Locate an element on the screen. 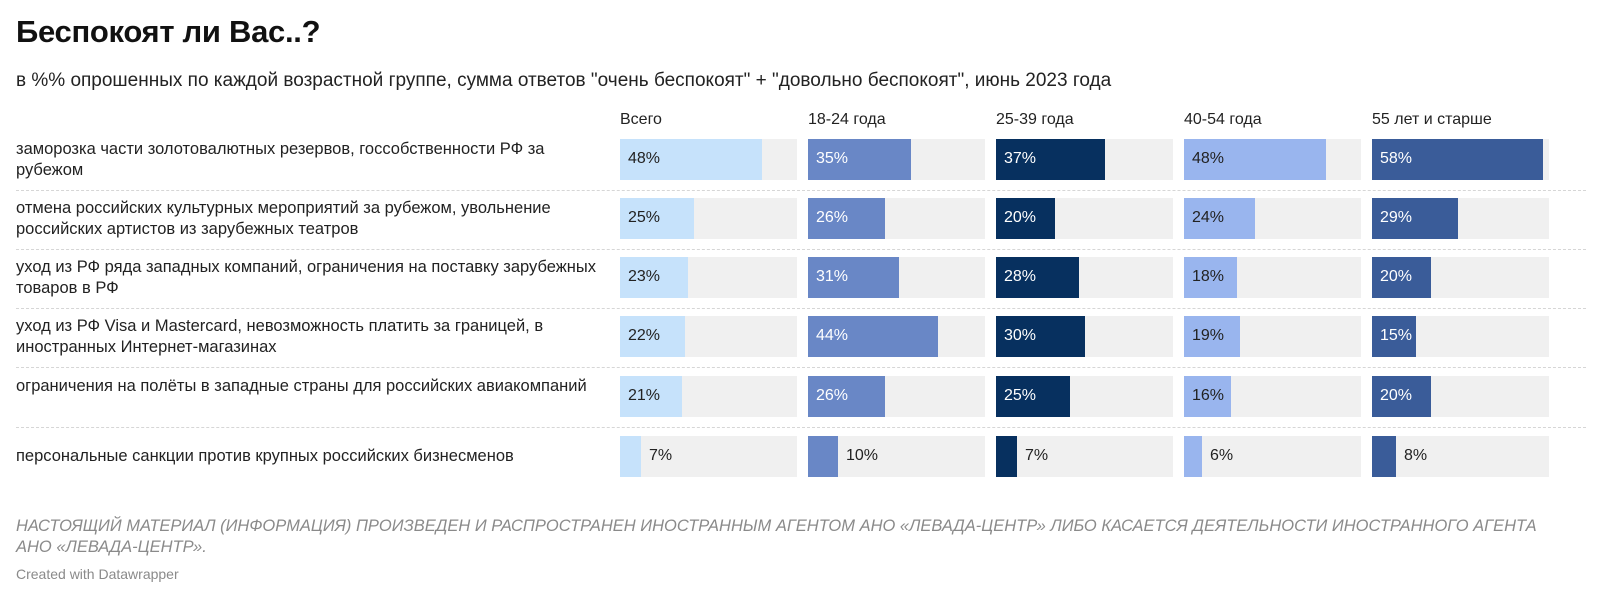 The width and height of the screenshot is (1600, 600). value-label: 8% is located at coordinates (1416, 455).